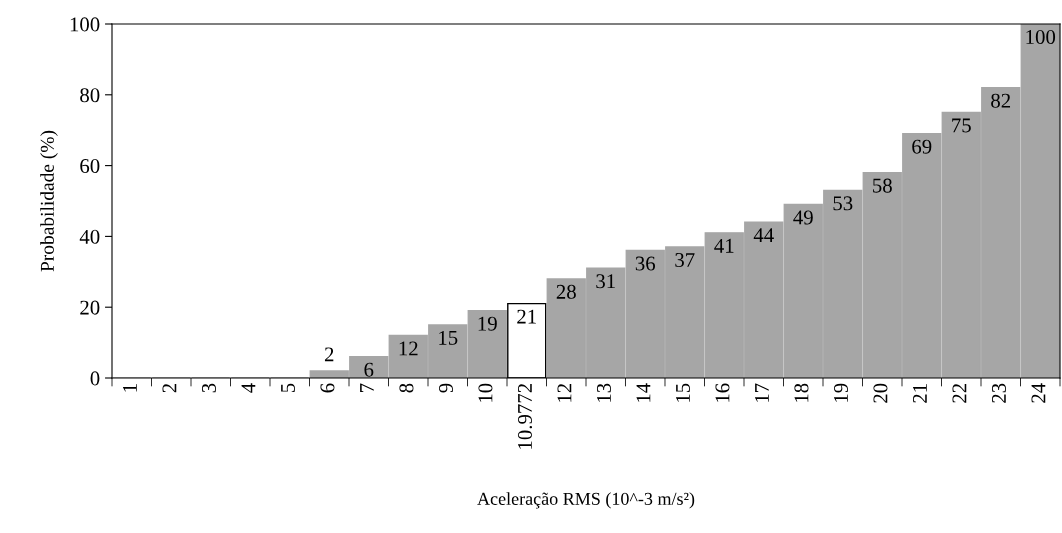 This screenshot has width=1062, height=533. What do you see at coordinates (248, 388) in the screenshot?
I see `x-tick-label: 4` at bounding box center [248, 388].